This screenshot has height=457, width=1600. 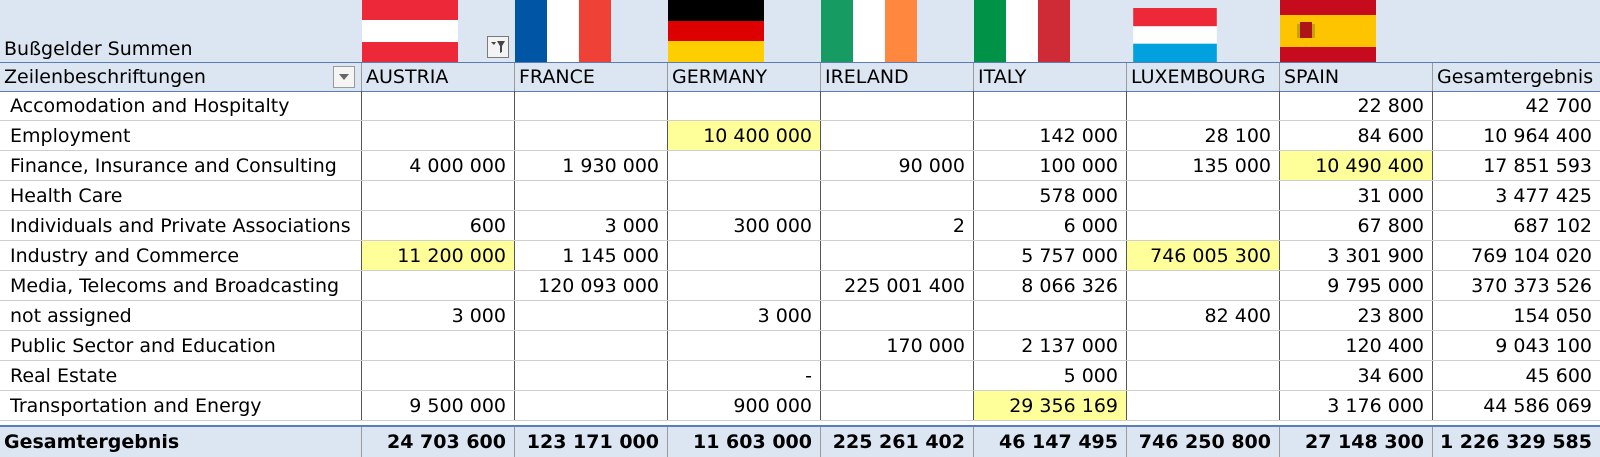 What do you see at coordinates (1537, 405) in the screenshot?
I see `row-total-cell: 44 586 069` at bounding box center [1537, 405].